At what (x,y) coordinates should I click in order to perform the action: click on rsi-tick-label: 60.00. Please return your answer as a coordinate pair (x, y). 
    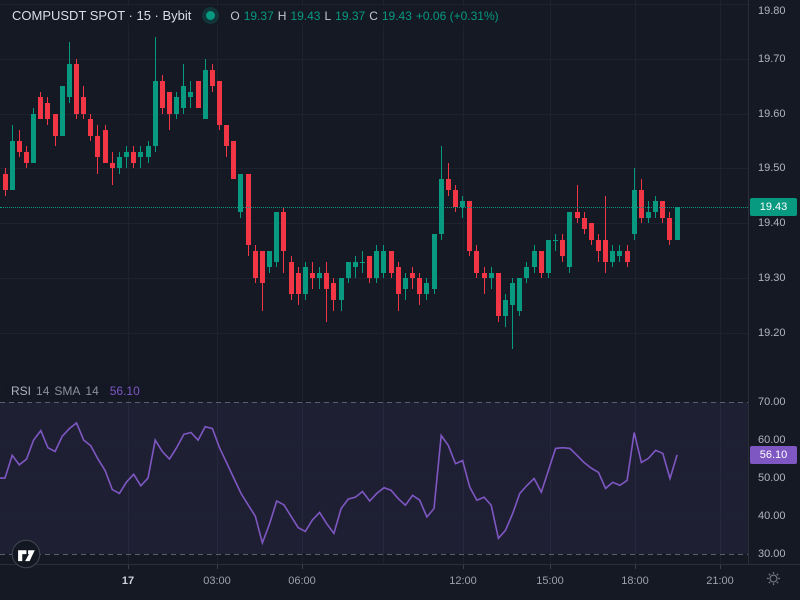
    Looking at the image, I should click on (772, 440).